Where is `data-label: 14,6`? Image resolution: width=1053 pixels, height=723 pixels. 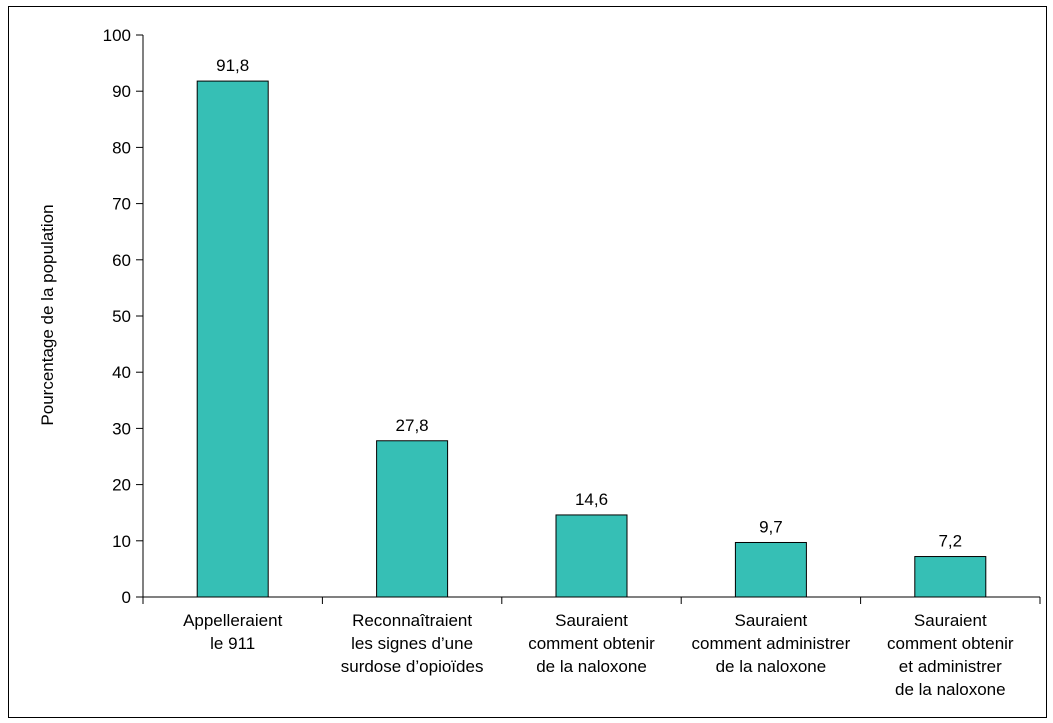 data-label: 14,6 is located at coordinates (591, 499).